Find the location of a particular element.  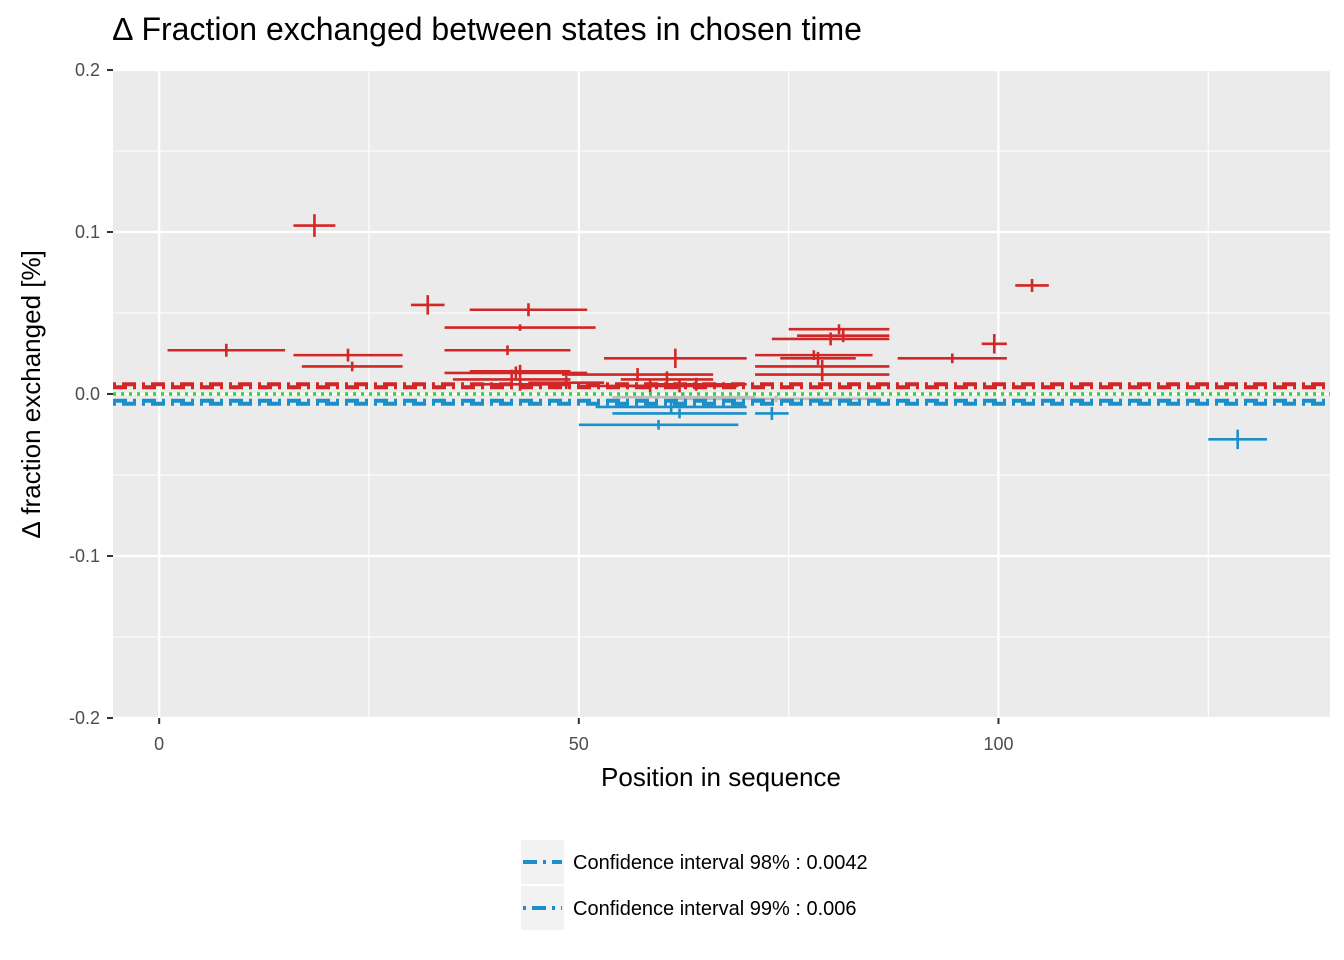

x-axis-title: Position in sequence is located at coordinates (721, 777).